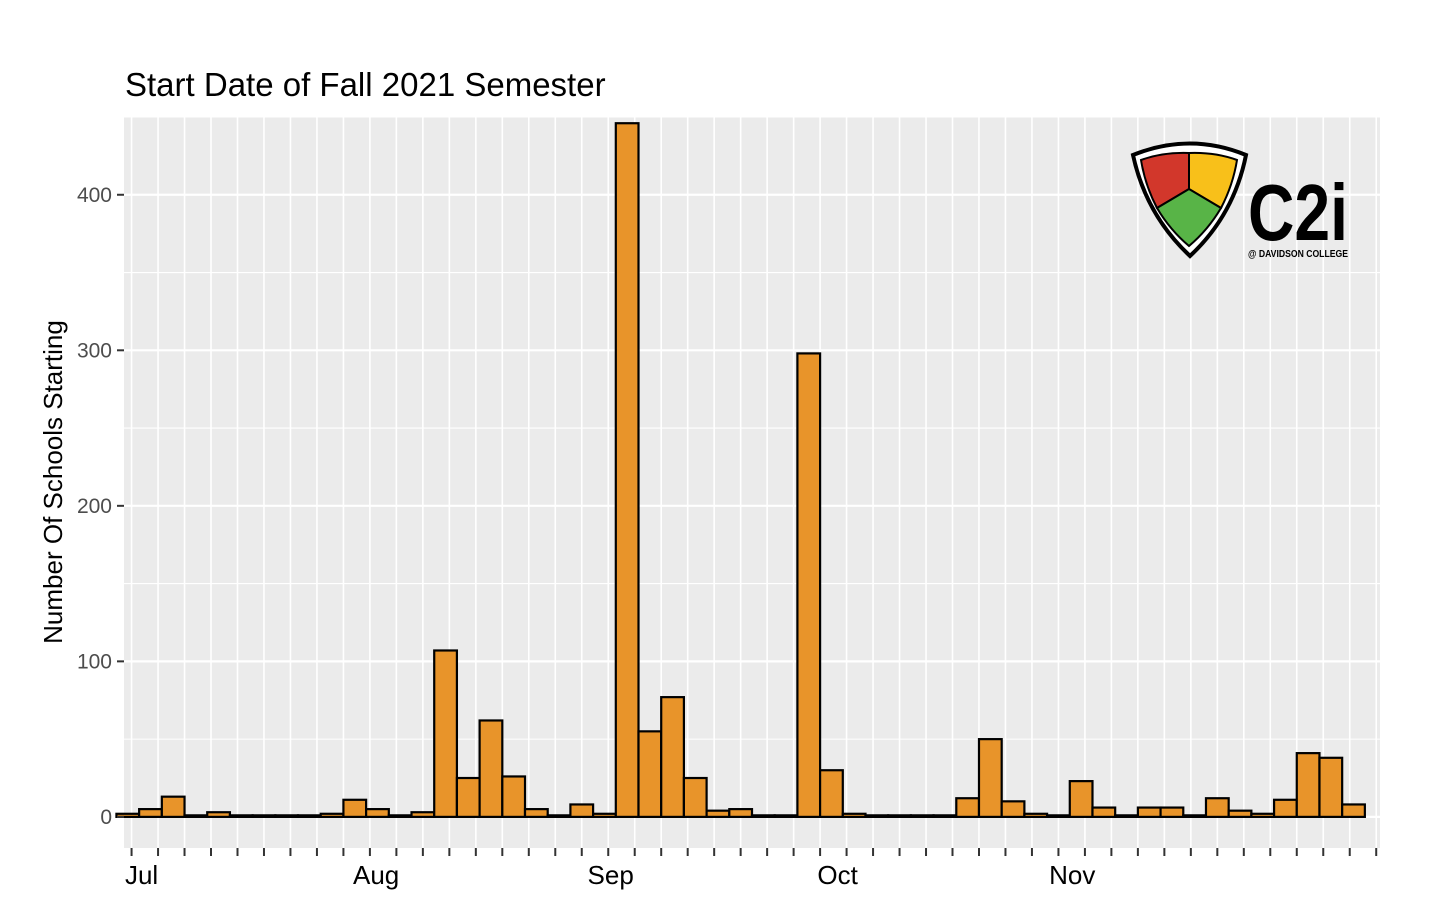 The height and width of the screenshot is (918, 1446). I want to click on y-tick-label: 300, so click(94, 350).